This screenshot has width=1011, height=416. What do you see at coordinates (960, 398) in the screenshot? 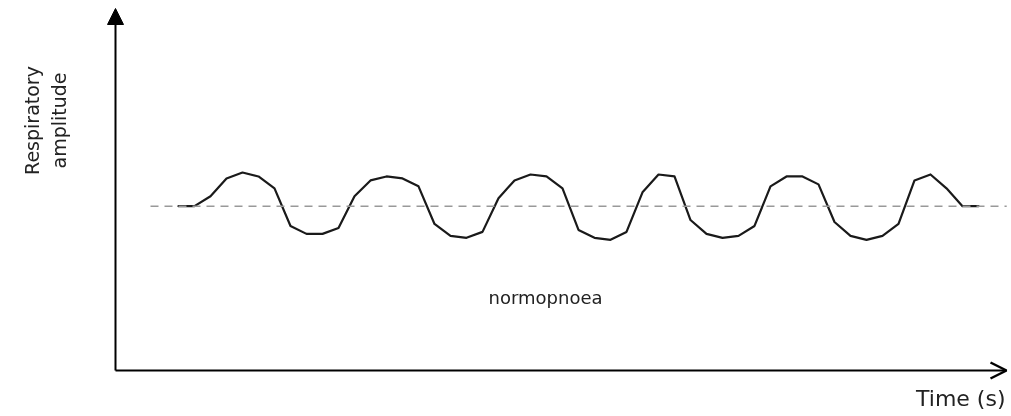
I see `x-axis-title: Time (s)` at bounding box center [960, 398].